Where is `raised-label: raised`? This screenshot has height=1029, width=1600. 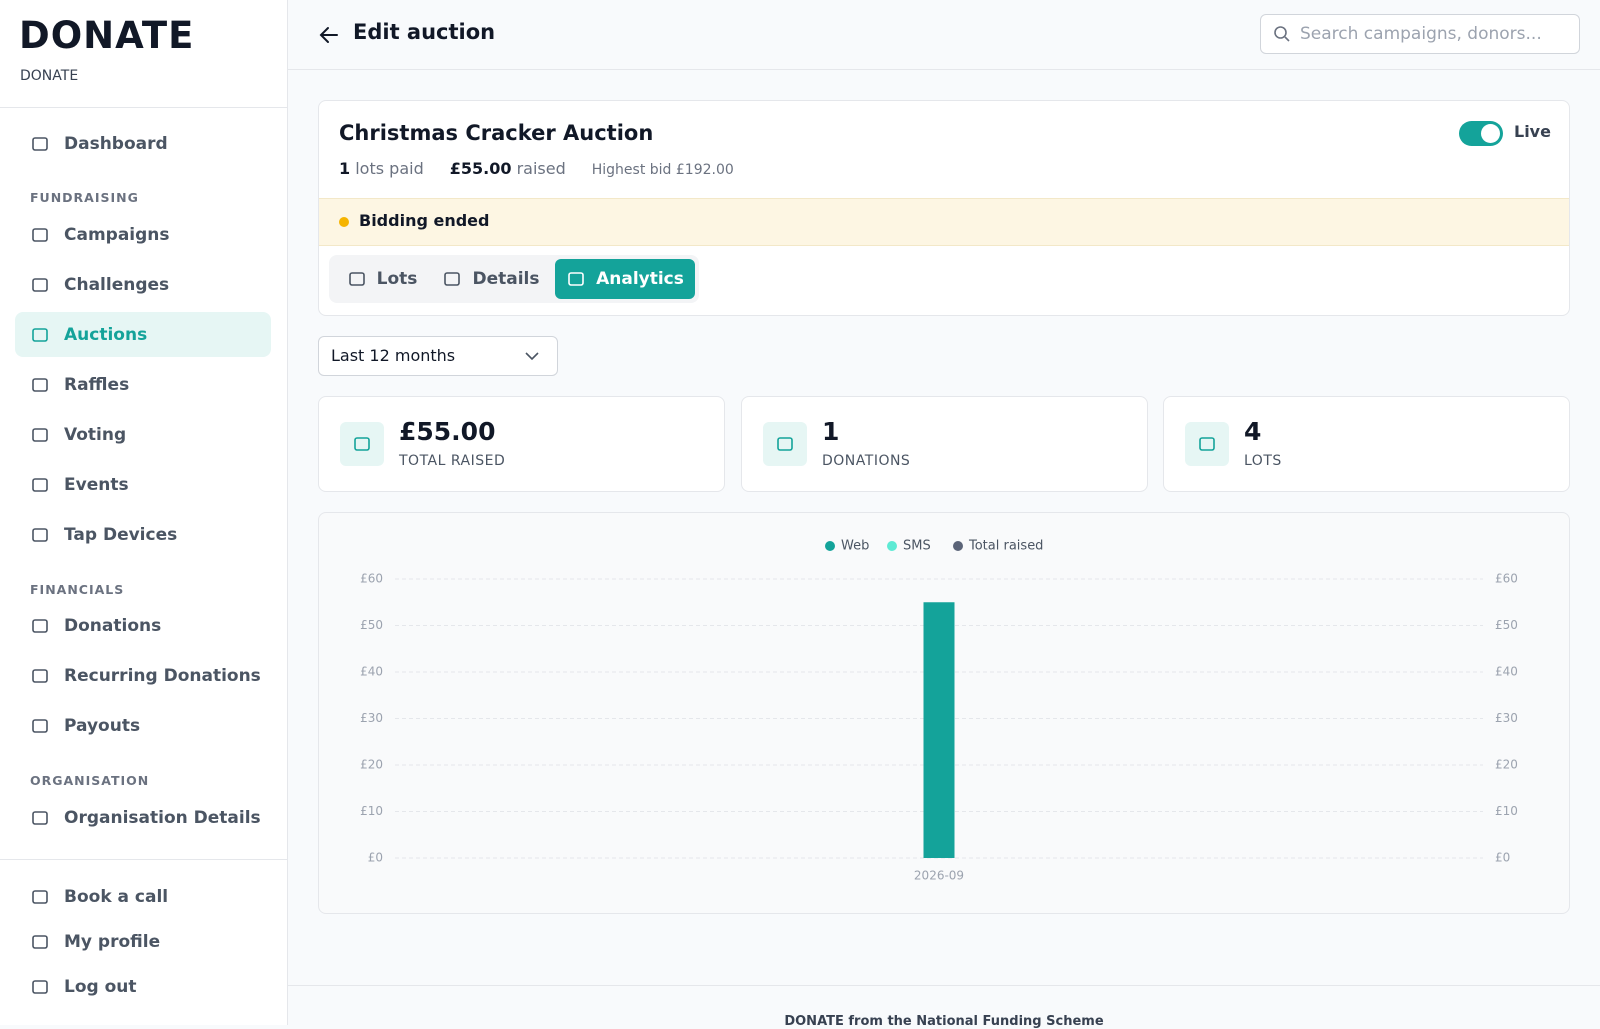
raised-label: raised is located at coordinates (541, 168).